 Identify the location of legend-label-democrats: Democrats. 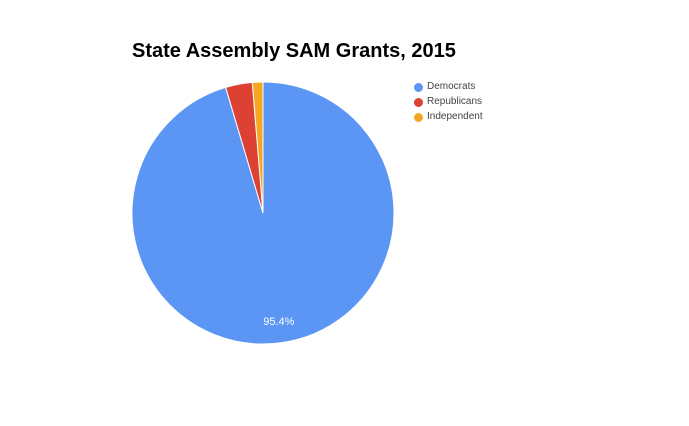
(451, 86).